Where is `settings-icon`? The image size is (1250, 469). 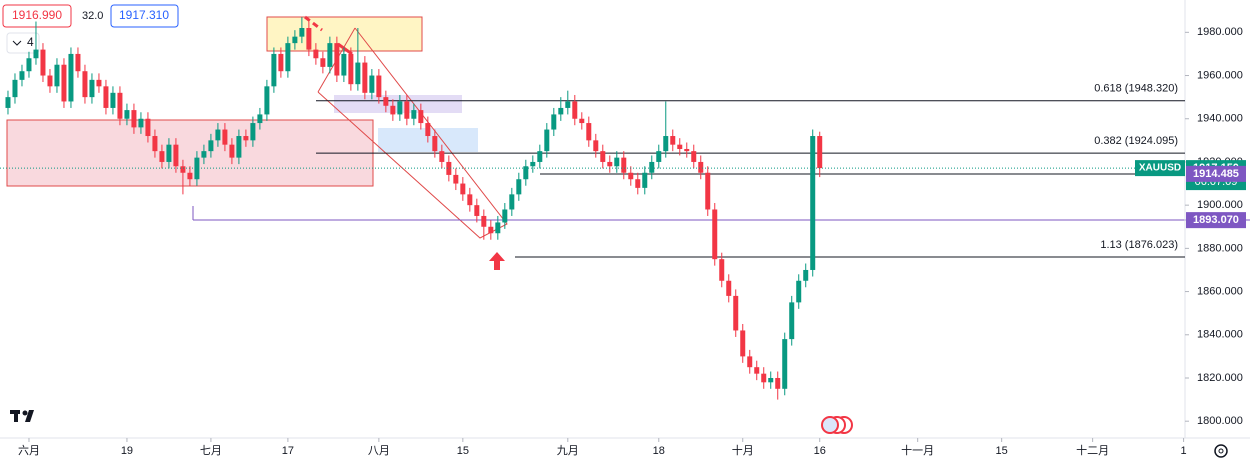
settings-icon is located at coordinates (1221, 451).